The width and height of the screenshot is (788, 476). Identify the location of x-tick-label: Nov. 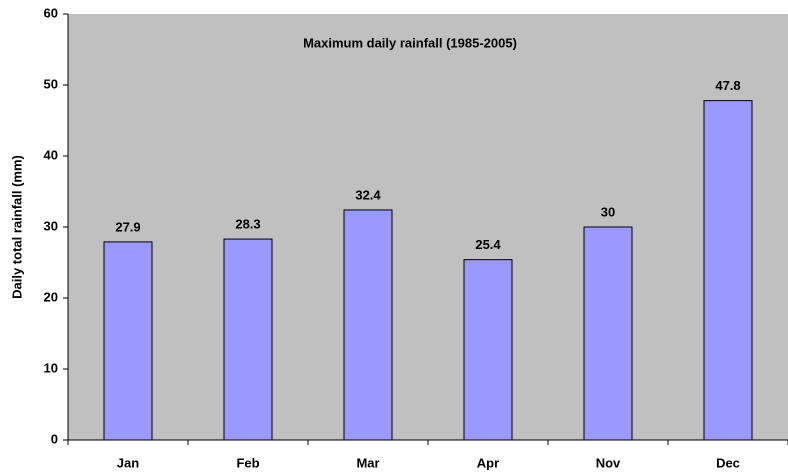
(608, 462).